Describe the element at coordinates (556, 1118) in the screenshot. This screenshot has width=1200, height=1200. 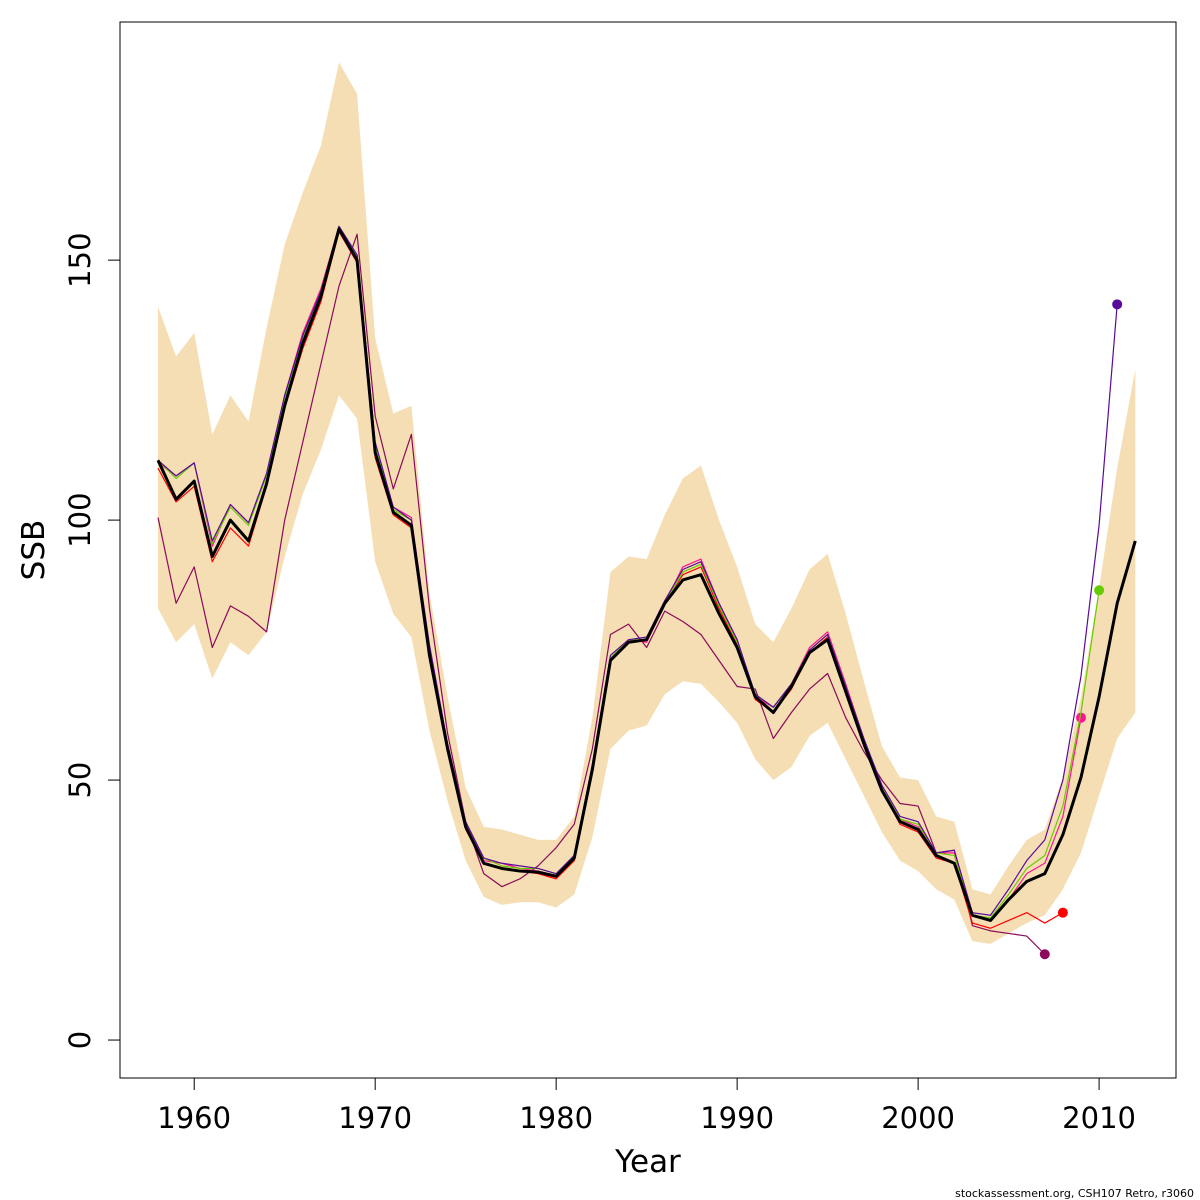
I see `x-tick-label: 1980` at that location.